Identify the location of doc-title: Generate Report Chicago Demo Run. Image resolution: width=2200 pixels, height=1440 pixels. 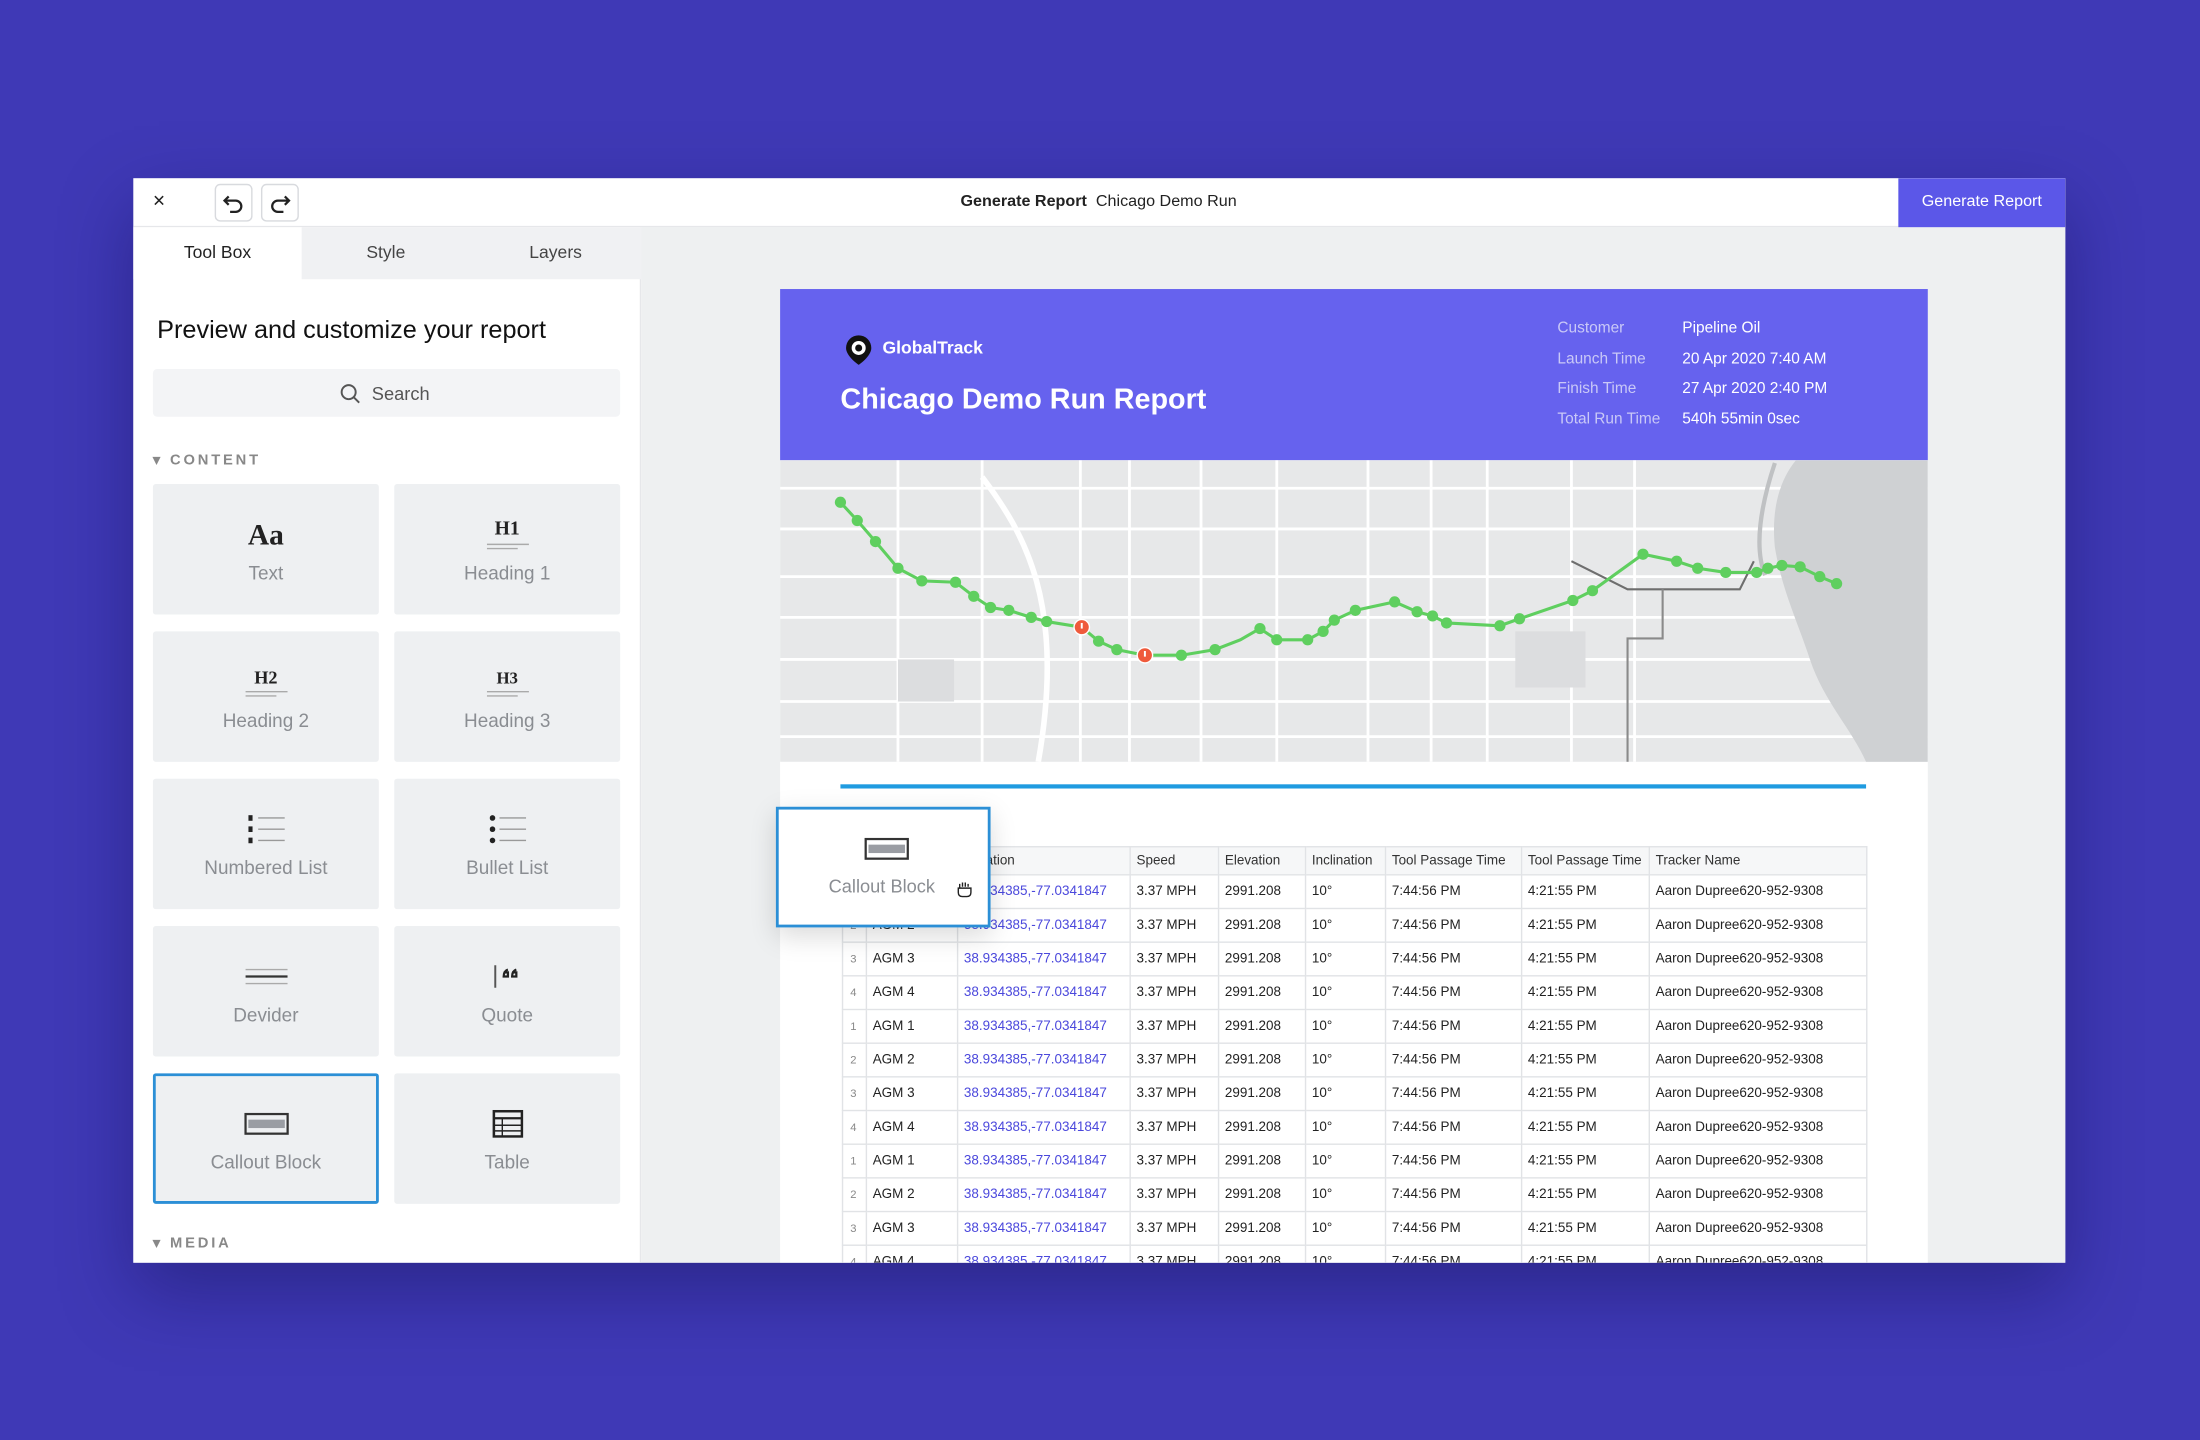
(1098, 202).